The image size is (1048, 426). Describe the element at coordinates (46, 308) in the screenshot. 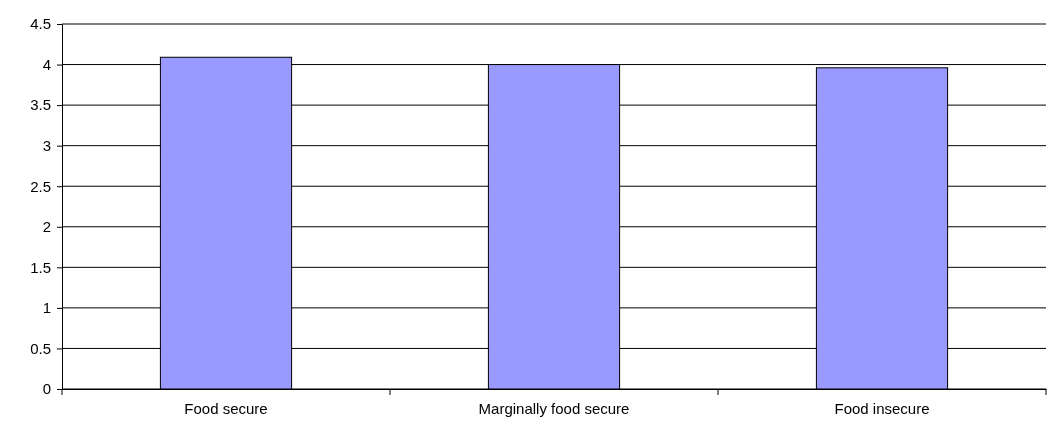

I see `y-tick-label: 1` at that location.